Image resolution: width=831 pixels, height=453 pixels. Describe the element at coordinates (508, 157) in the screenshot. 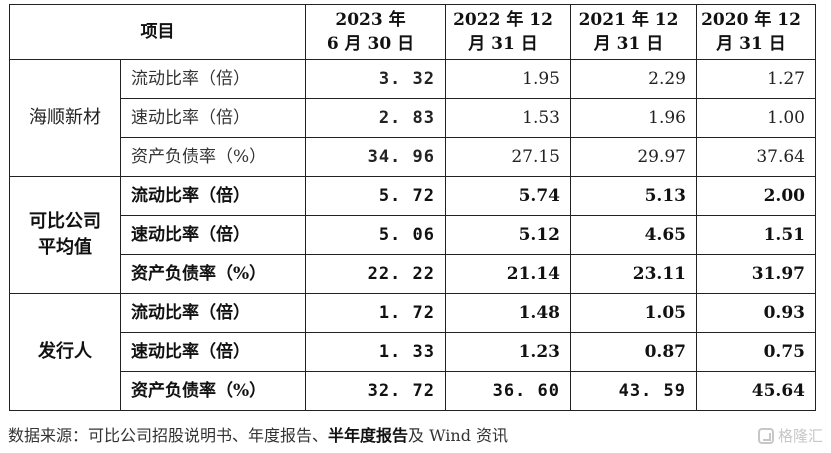

I see `value-cell: 27.15` at that location.